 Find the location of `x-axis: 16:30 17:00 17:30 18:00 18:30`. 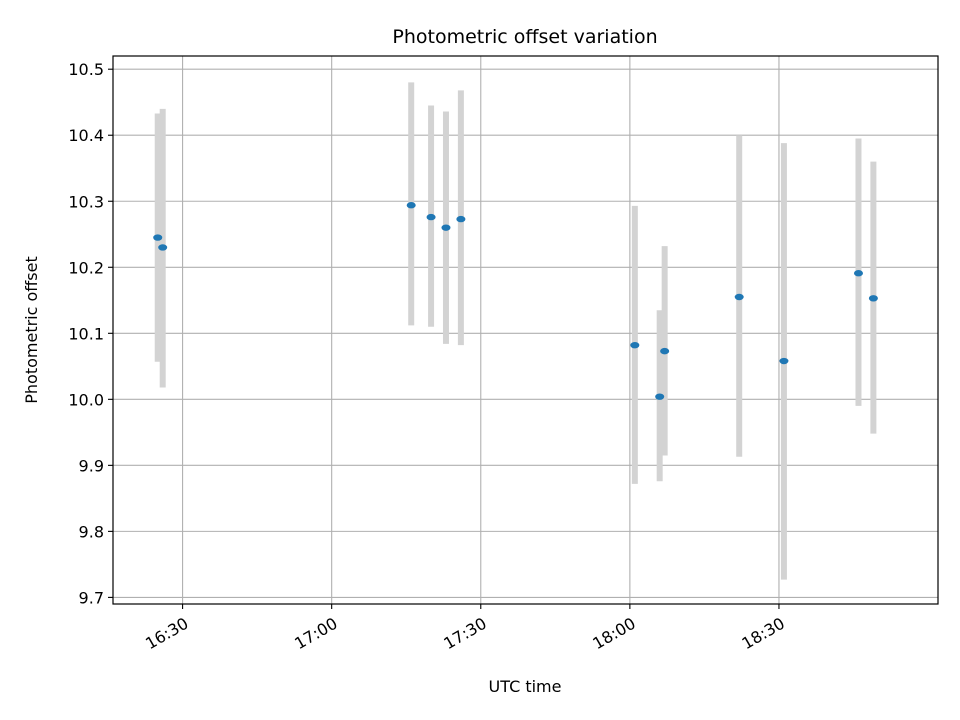

x-axis: 16:30 17:00 17:30 18:00 18:30 is located at coordinates (465, 628).